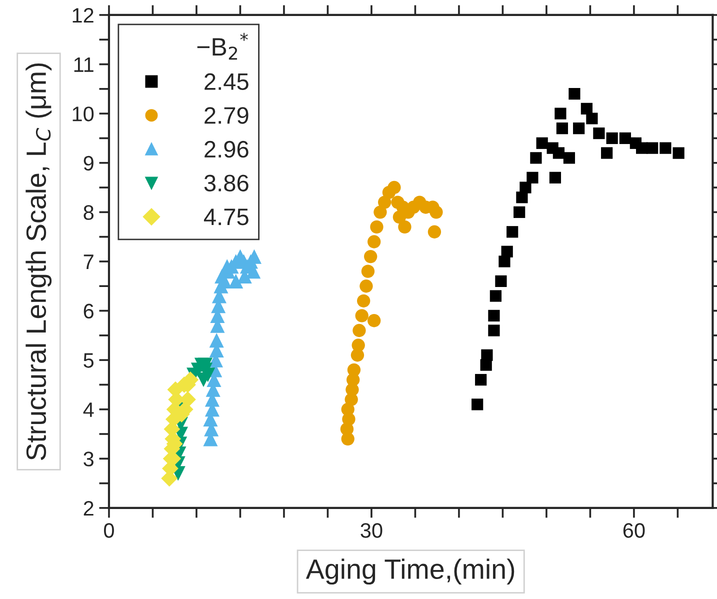 The width and height of the screenshot is (717, 599). I want to click on x-tick-label: 60, so click(634, 530).